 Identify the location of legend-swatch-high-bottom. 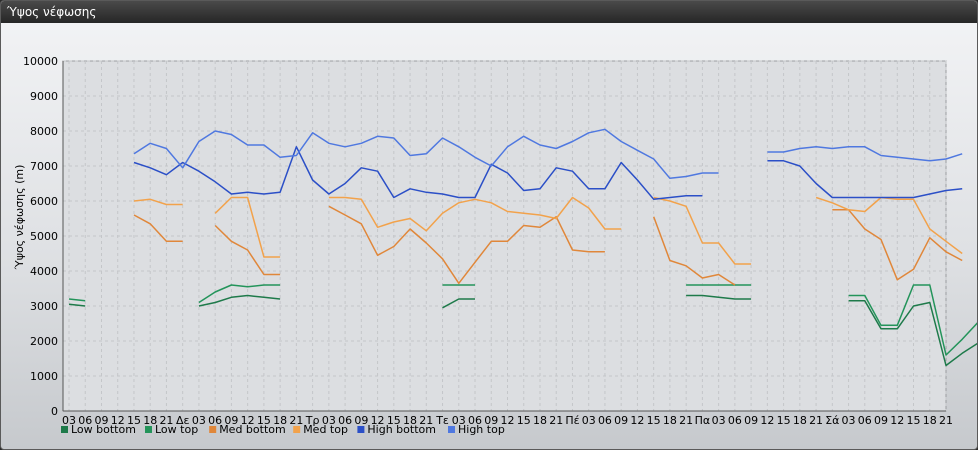
(361, 429).